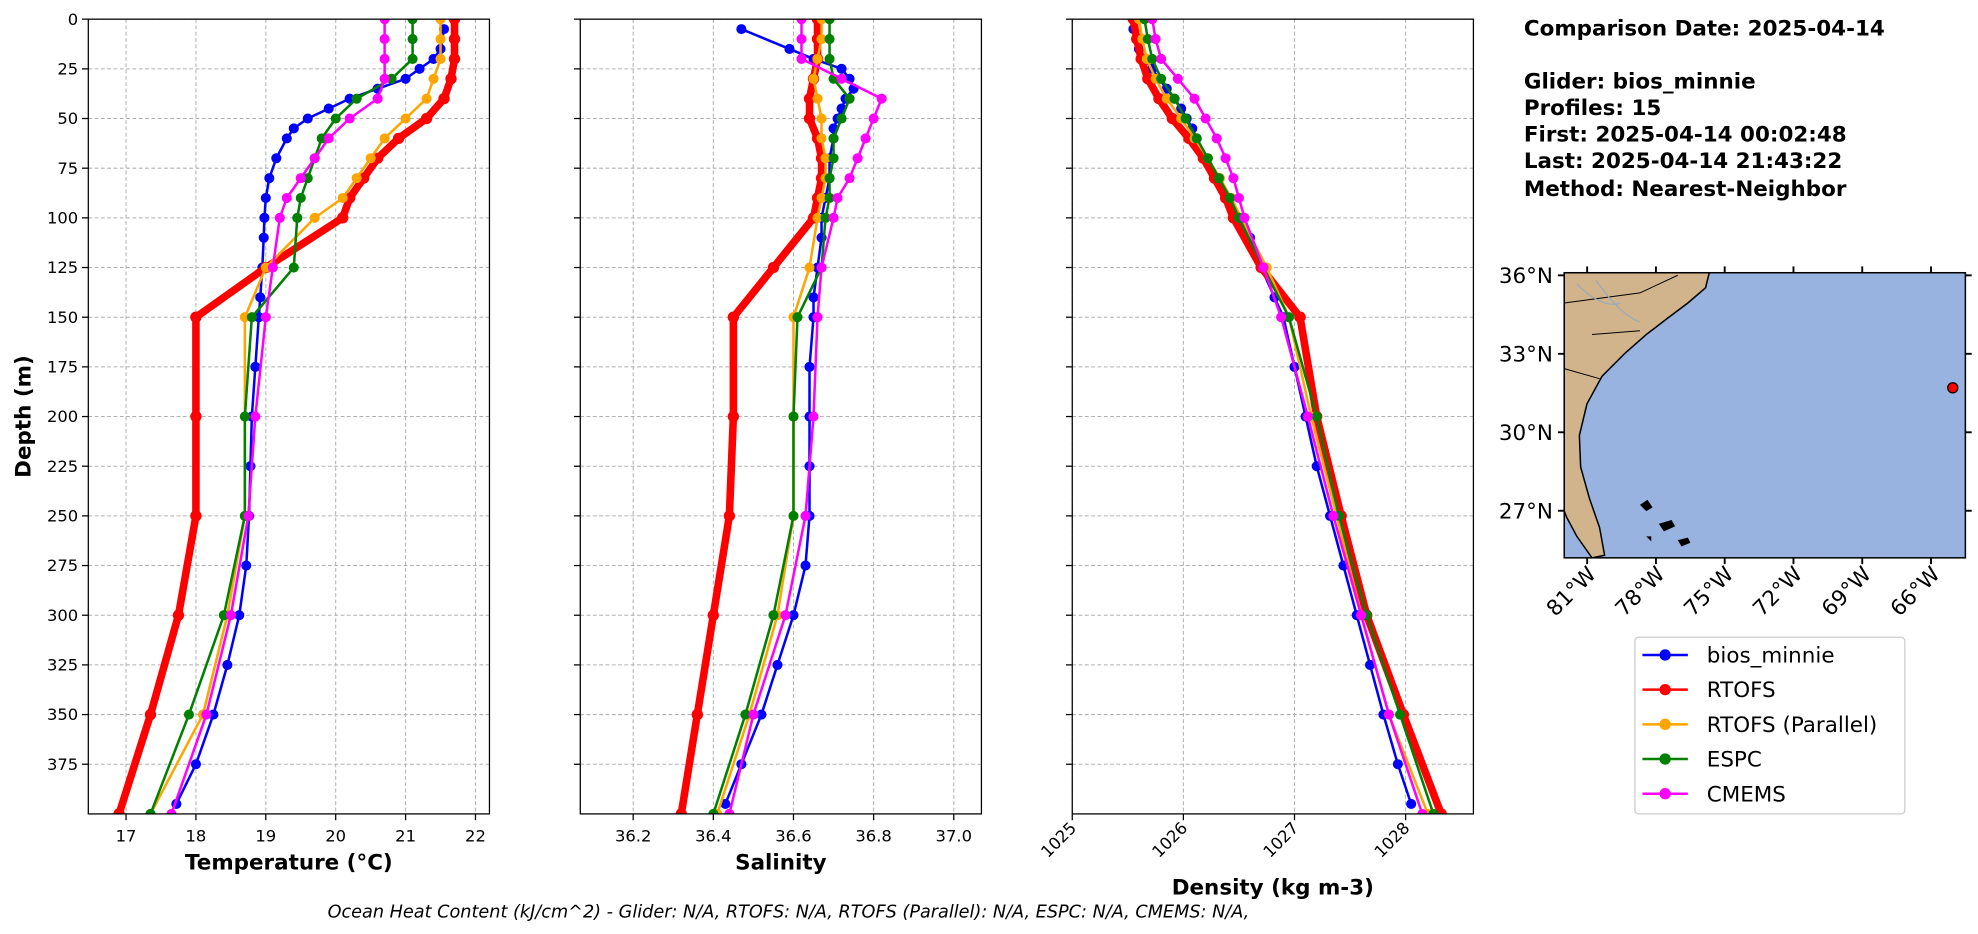 This screenshot has height=934, width=1978. I want to click on y-tick-label: 50, so click(67, 118).